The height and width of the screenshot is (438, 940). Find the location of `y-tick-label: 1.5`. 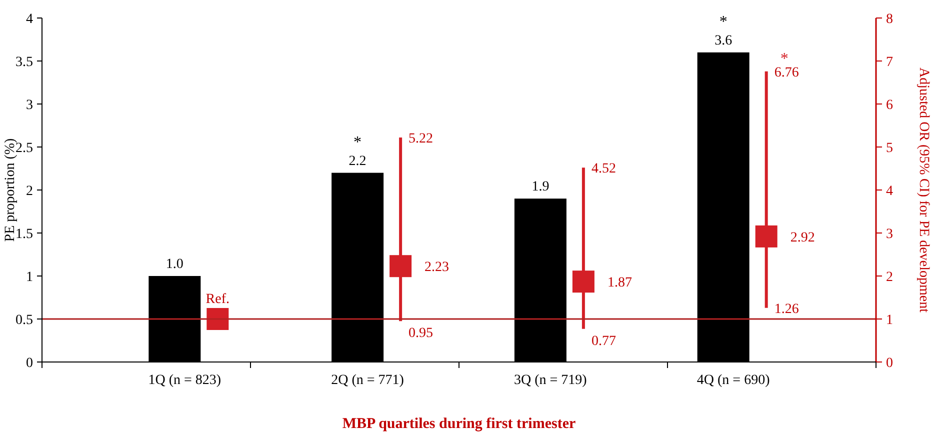

y-tick-label: 1.5 is located at coordinates (24, 234).